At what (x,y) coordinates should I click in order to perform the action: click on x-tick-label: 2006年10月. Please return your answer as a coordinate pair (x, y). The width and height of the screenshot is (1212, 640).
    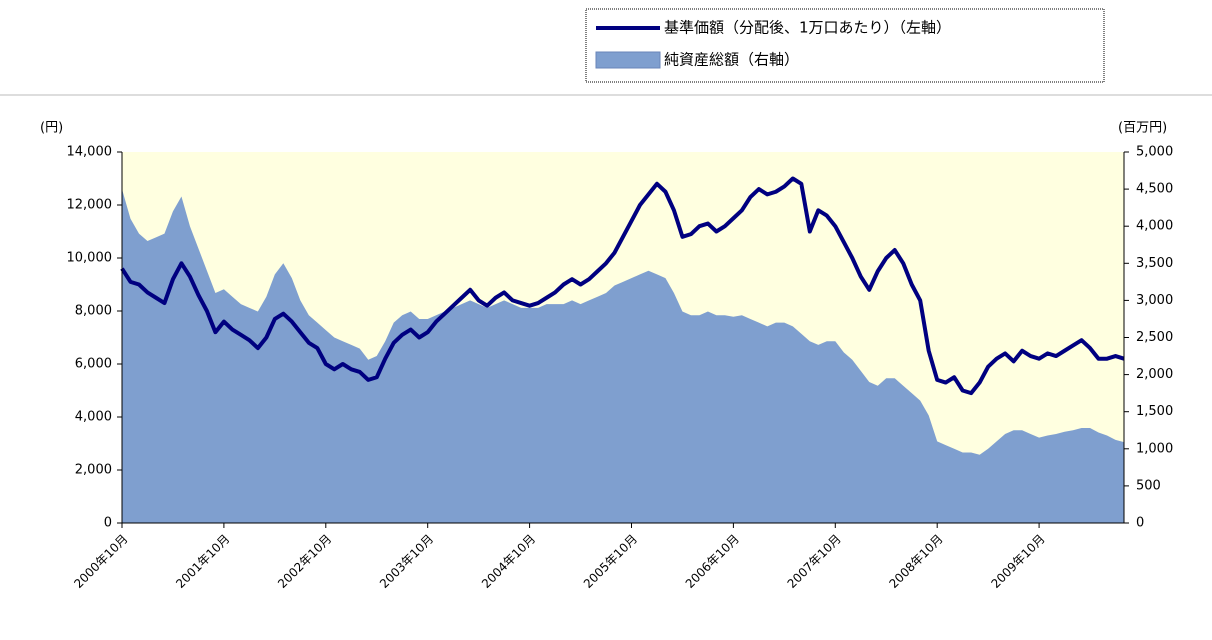
    Looking at the image, I should click on (712, 561).